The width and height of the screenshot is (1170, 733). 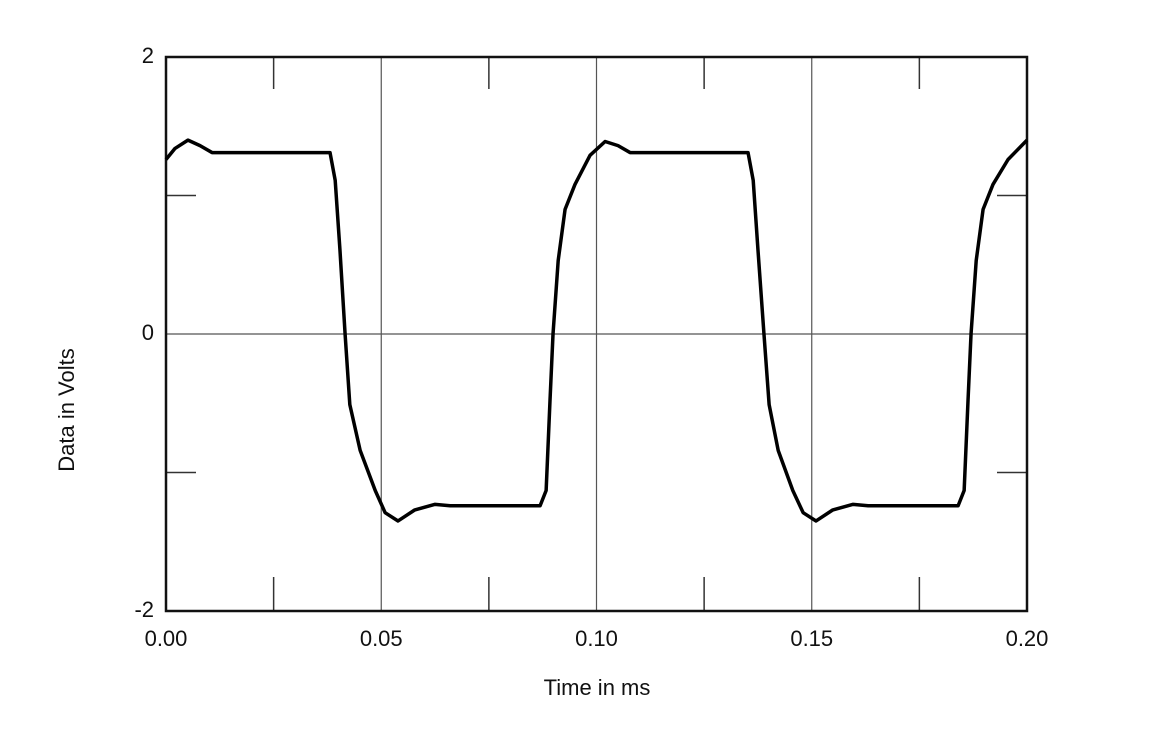 I want to click on x-tick-label: 0.20, so click(x=1027, y=638).